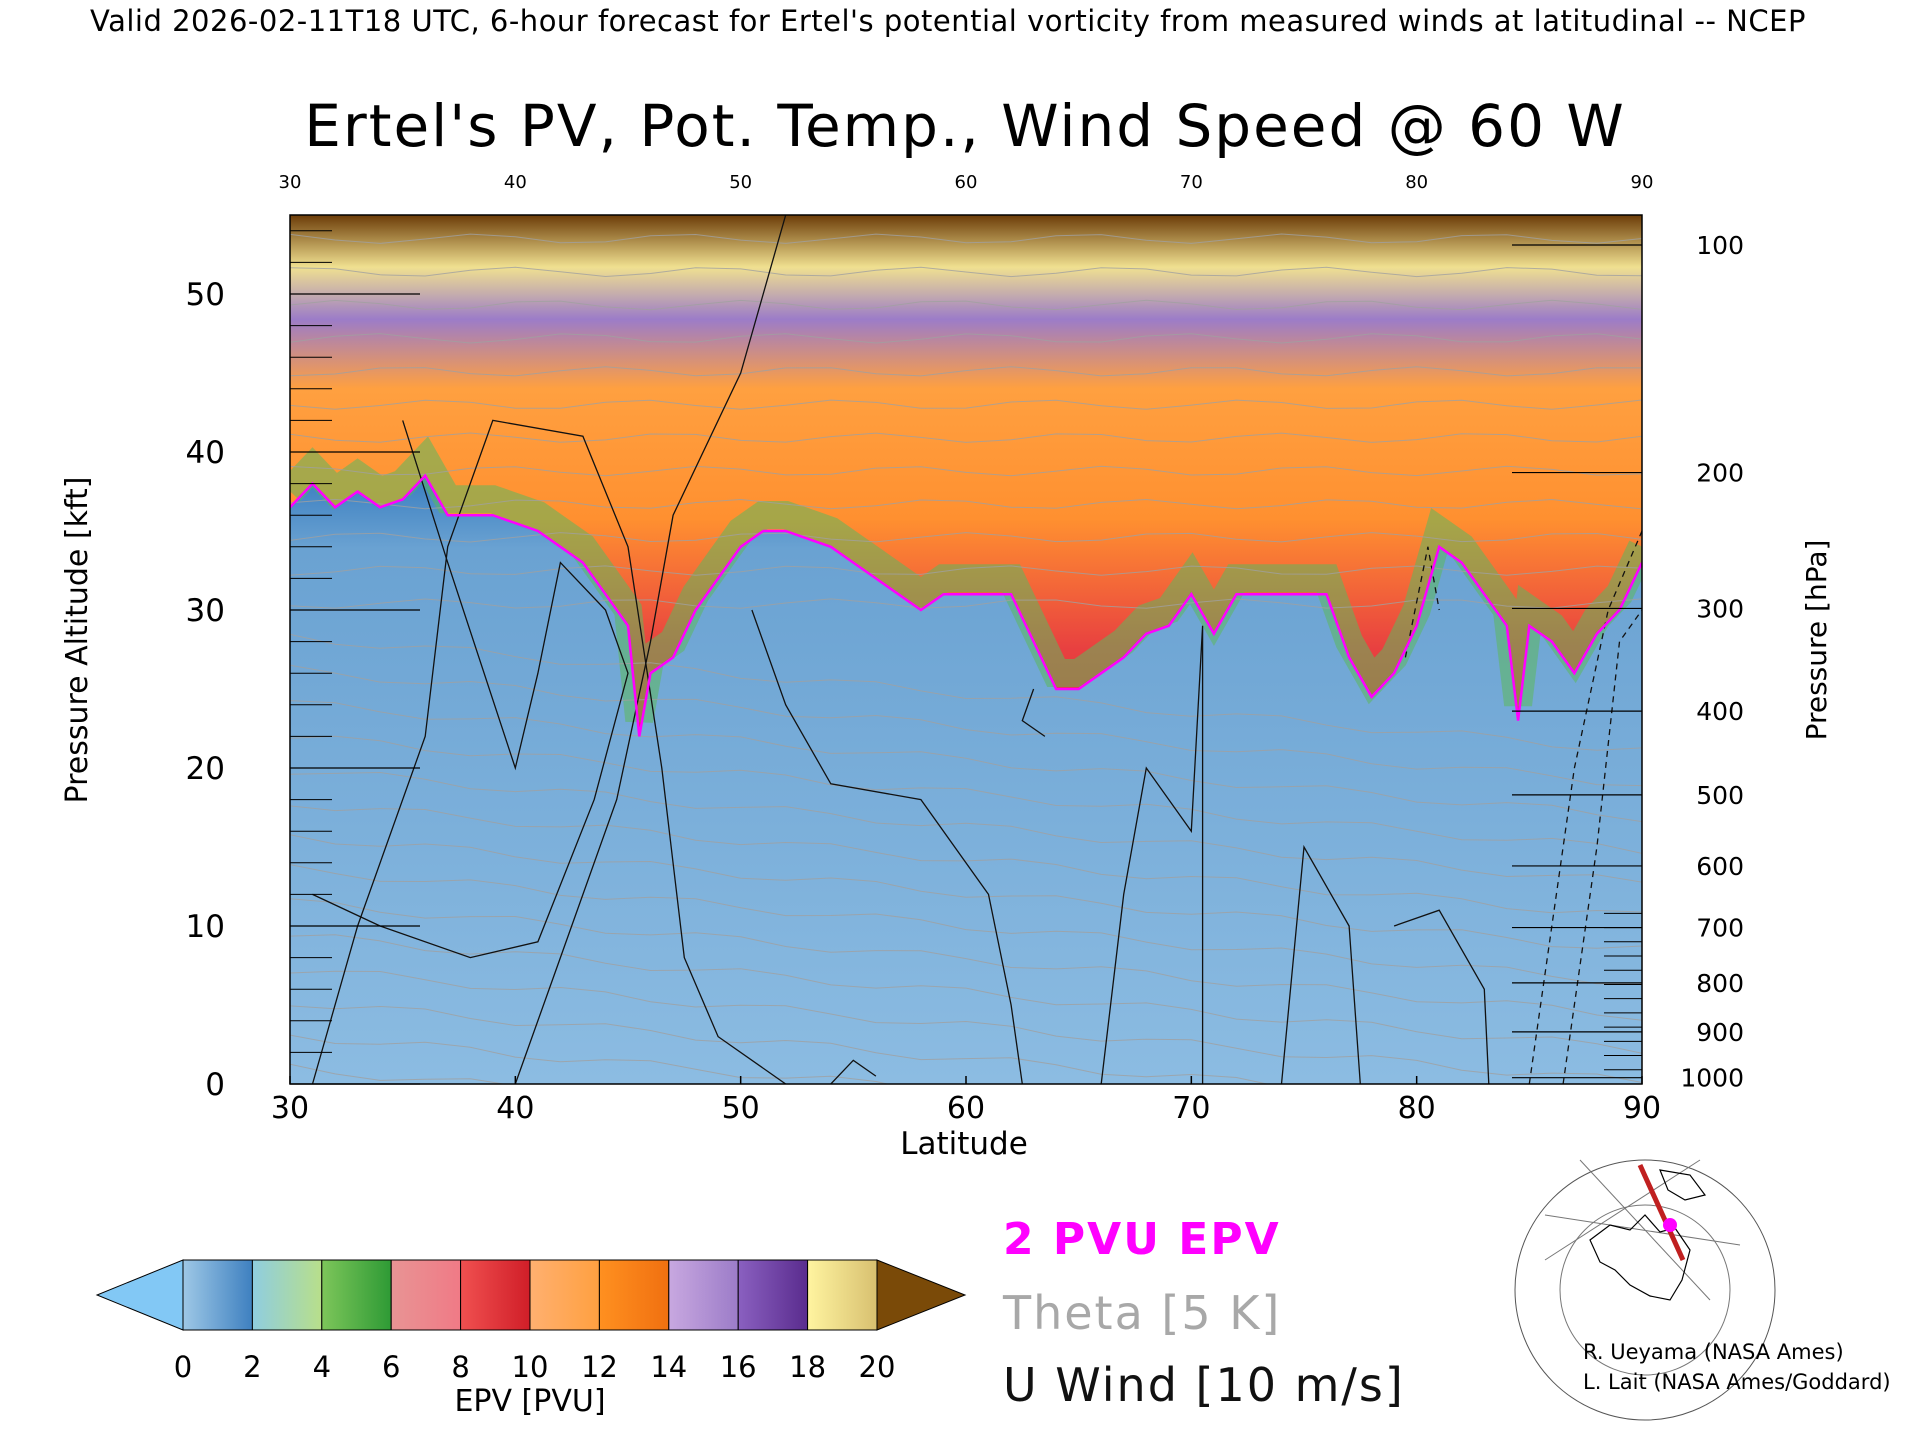 This screenshot has width=1920, height=1440. I want to click on pressure-tick-label: 400, so click(1720, 711).